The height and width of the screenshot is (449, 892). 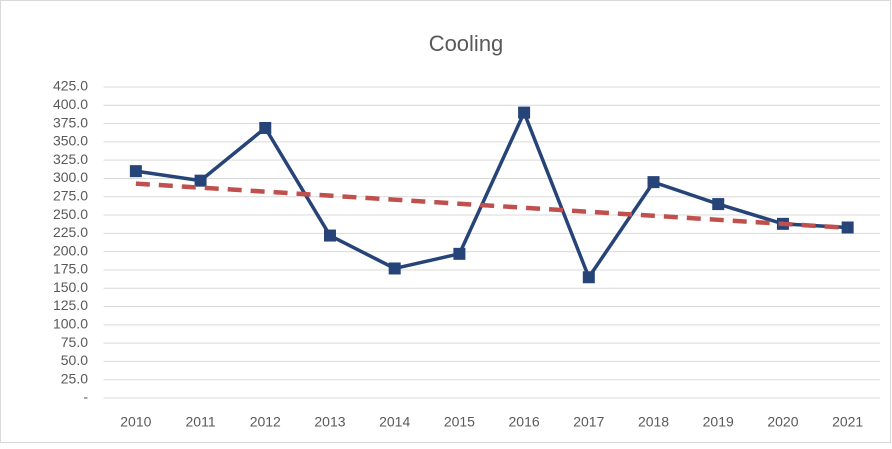 What do you see at coordinates (74, 378) in the screenshot?
I see `y-tick-label: 25.0` at bounding box center [74, 378].